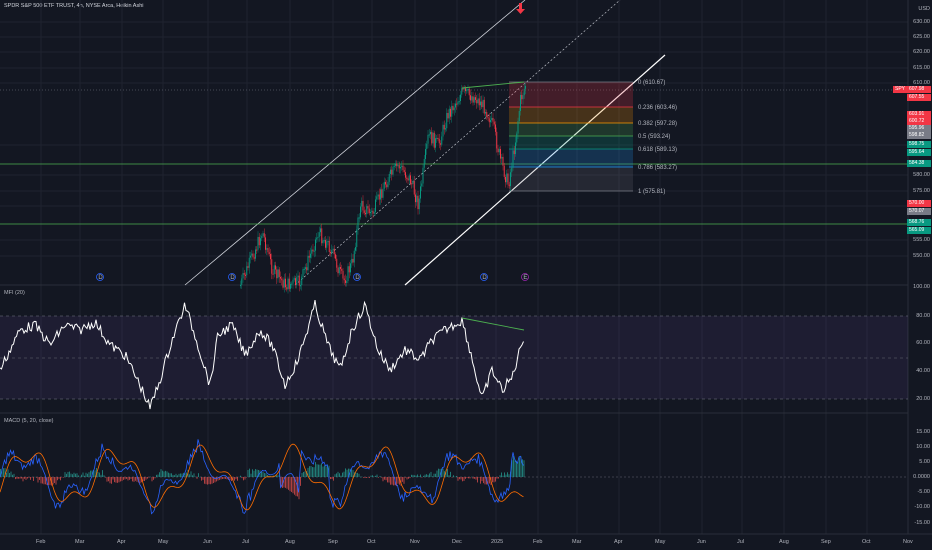 The width and height of the screenshot is (932, 550). Describe the element at coordinates (921, 37) in the screenshot. I see `price-axis-tick: 625.00` at that location.